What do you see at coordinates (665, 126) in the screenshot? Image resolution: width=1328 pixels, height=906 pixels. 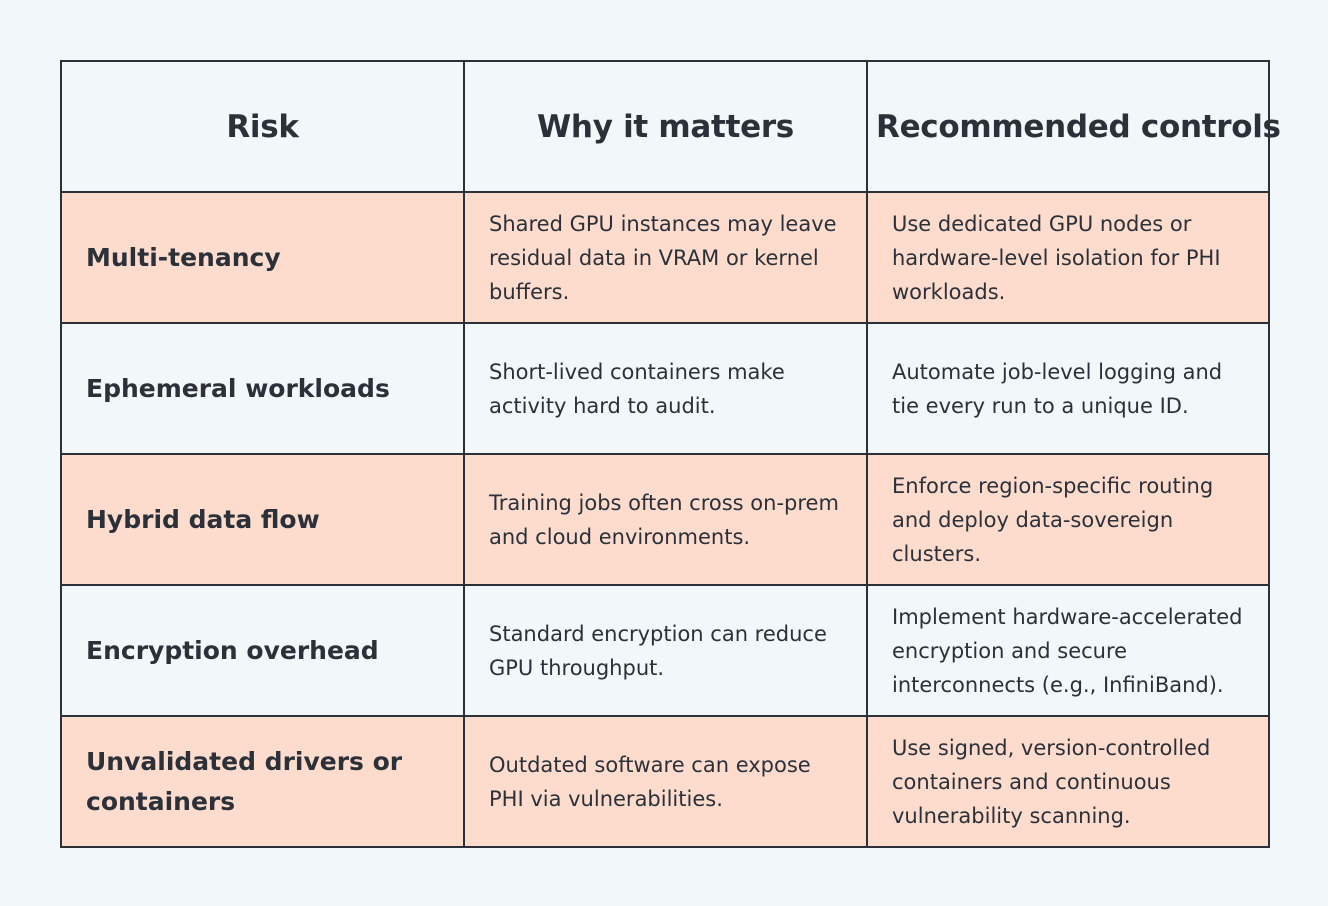 I see `header-why-it-matters: Why it matters` at bounding box center [665, 126].